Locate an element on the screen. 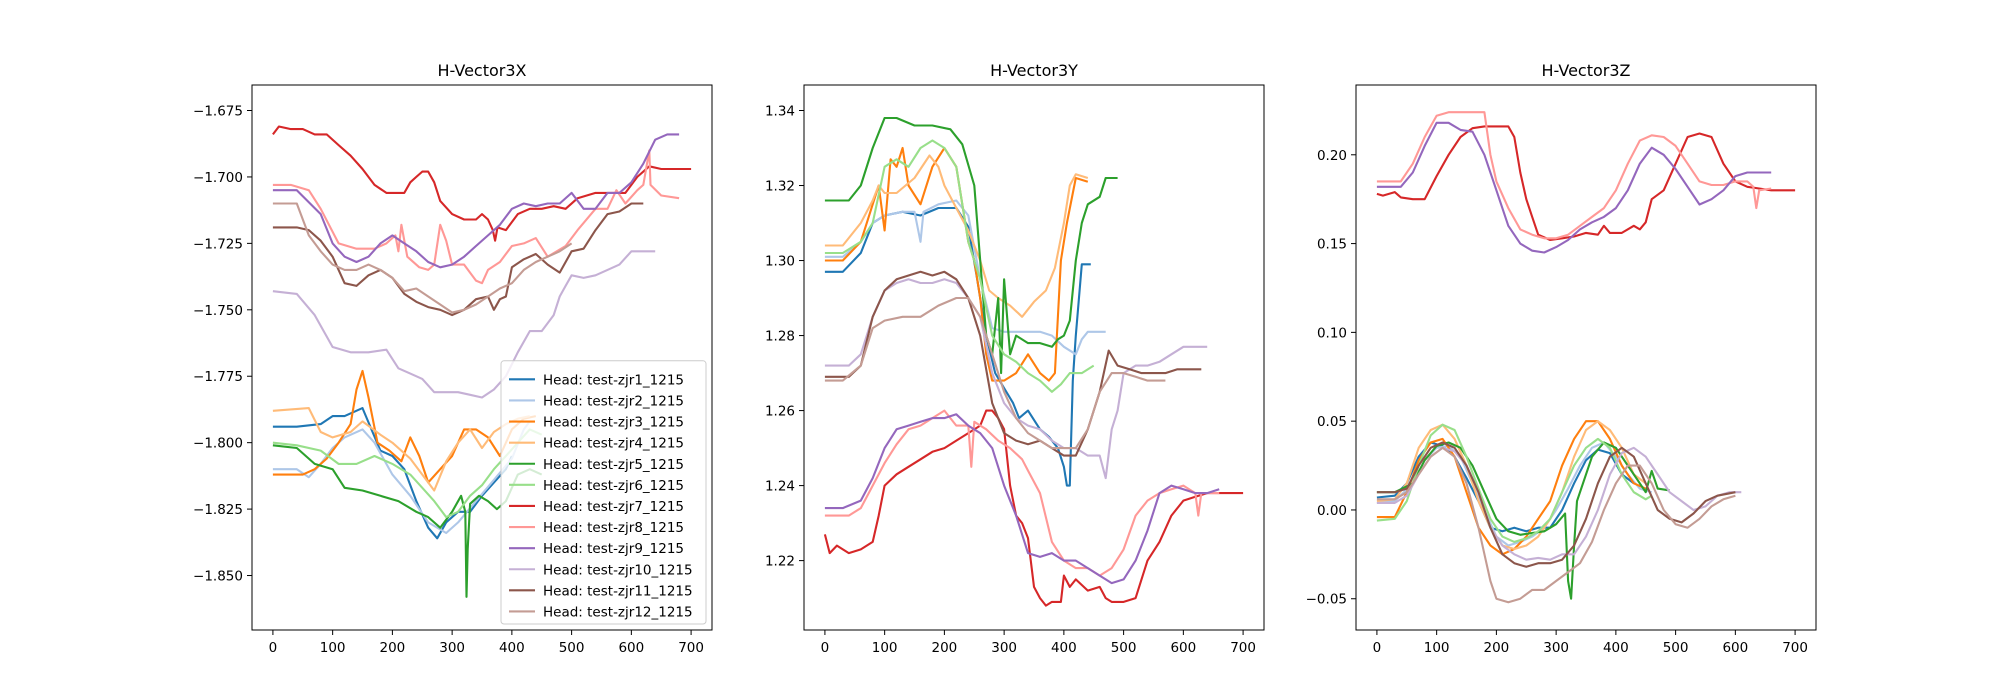  legend-entry: Head: test-zjr6_1215 is located at coordinates (613, 486).